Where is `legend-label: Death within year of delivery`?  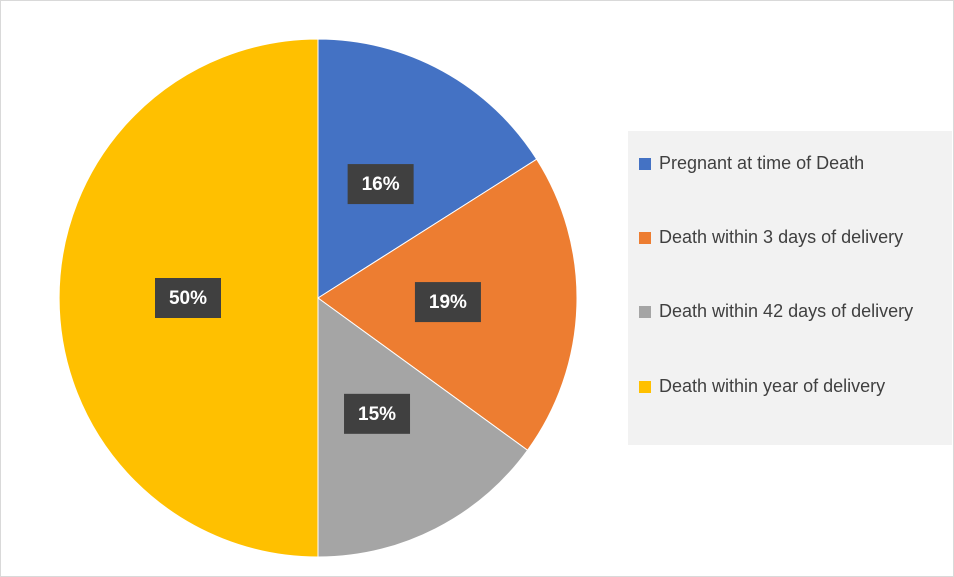 legend-label: Death within year of delivery is located at coordinates (772, 386).